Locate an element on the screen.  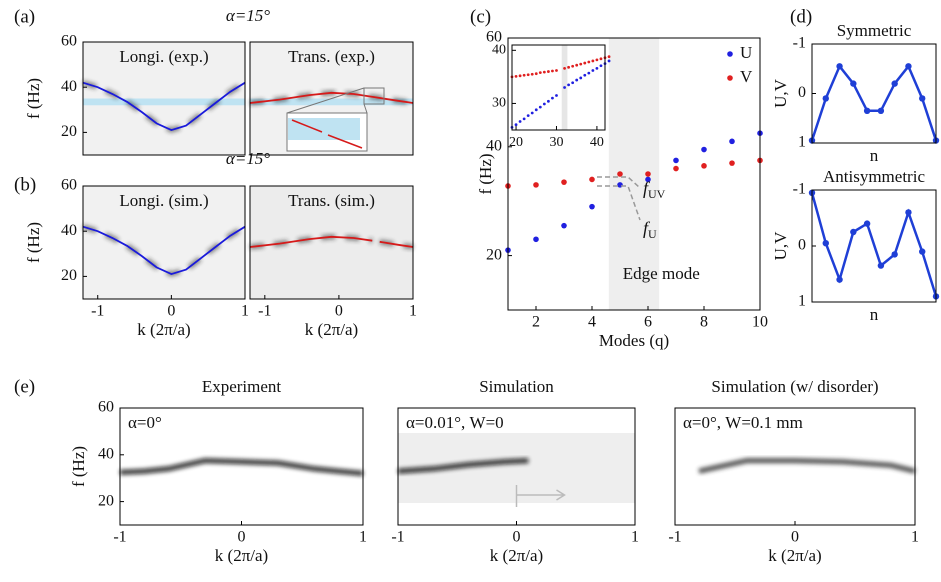
y-axis-label: U,V is located at coordinates (780, 246).